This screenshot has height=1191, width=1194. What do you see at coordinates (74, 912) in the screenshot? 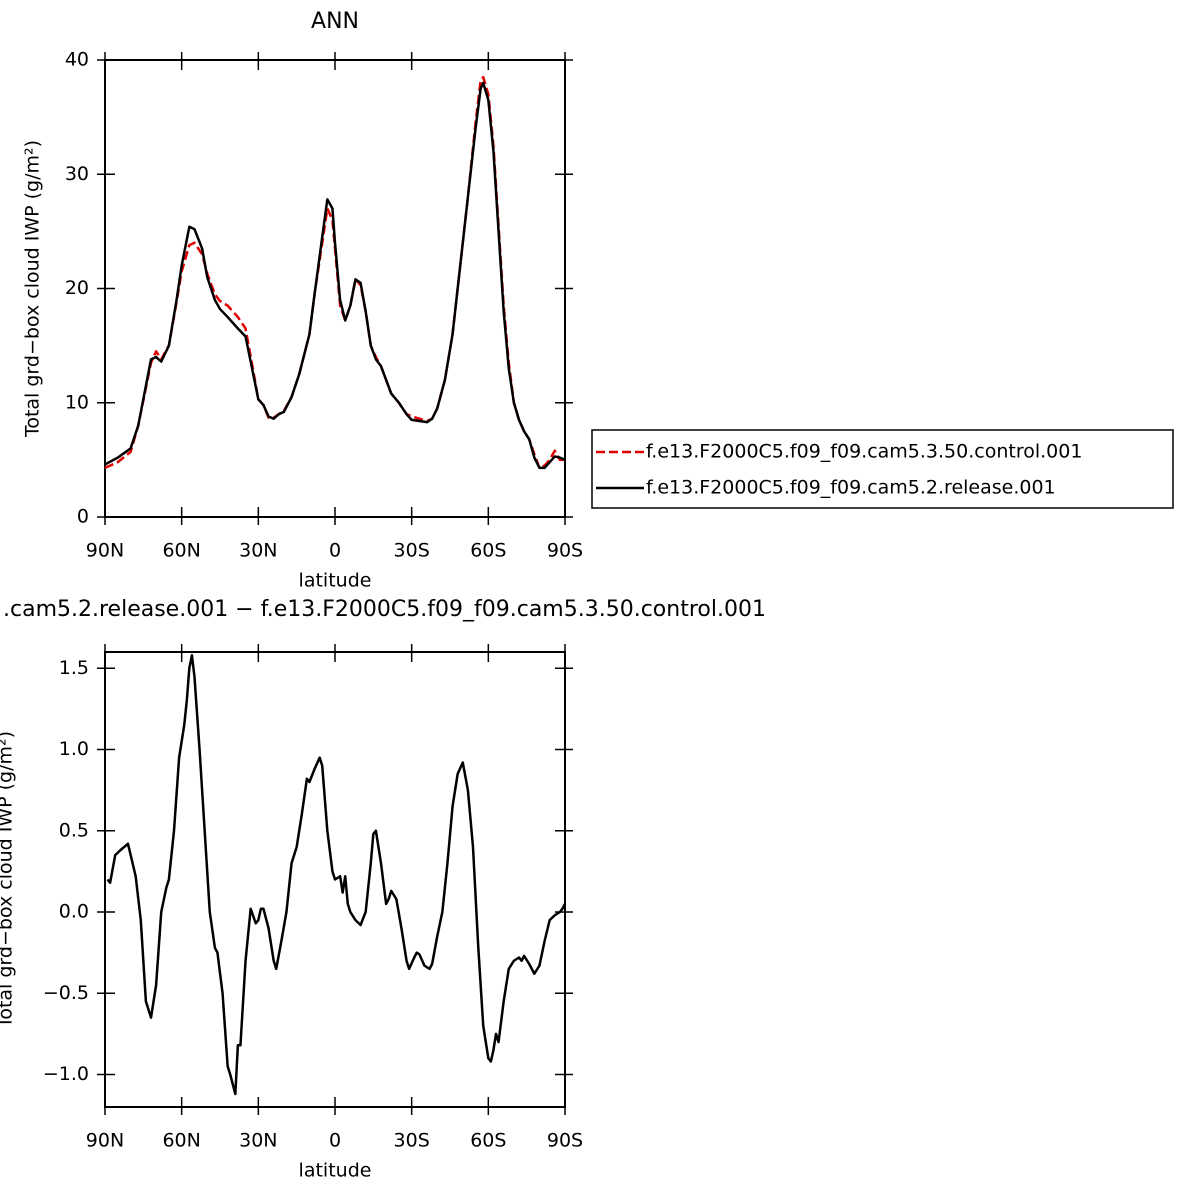
I see `y-tick-label: 0.0` at bounding box center [74, 912].